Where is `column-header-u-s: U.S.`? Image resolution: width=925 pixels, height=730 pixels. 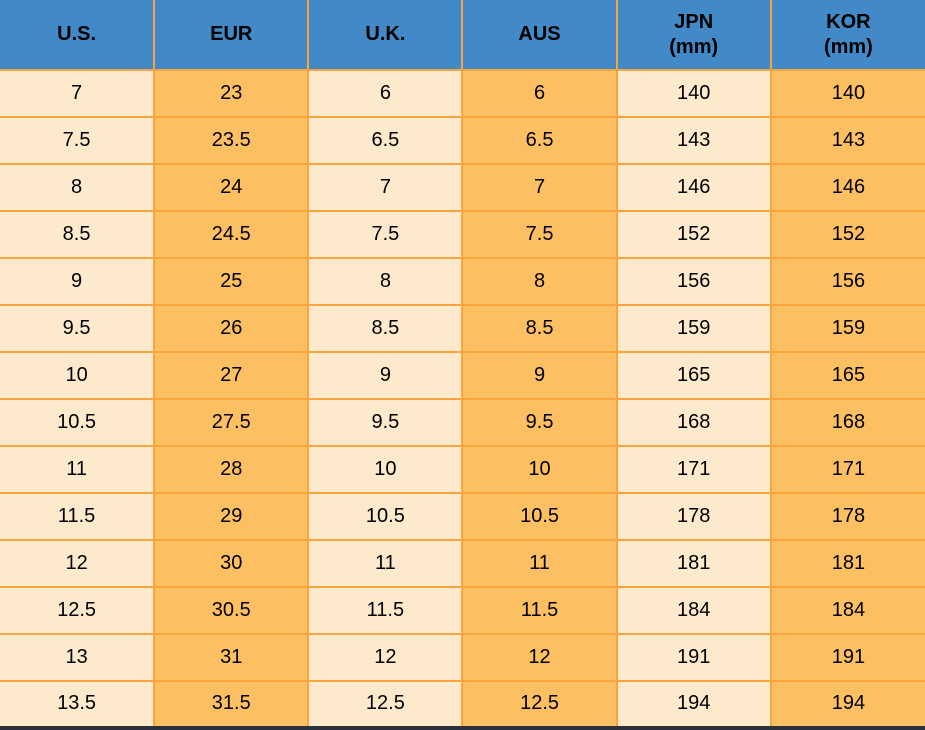 column-header-u-s: U.S. is located at coordinates (78, 35).